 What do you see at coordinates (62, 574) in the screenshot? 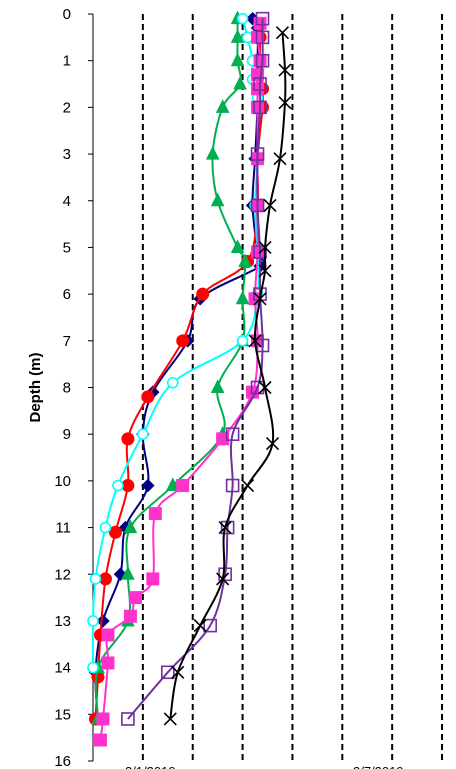
I see `y-tick-label: 12` at bounding box center [62, 574].